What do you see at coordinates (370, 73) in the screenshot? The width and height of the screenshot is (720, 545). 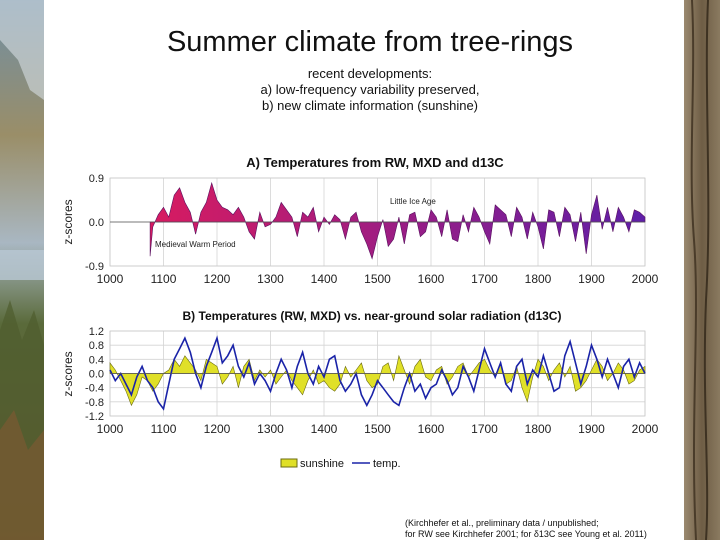 I see `subtitle-line-1: recent developments:` at bounding box center [370, 73].